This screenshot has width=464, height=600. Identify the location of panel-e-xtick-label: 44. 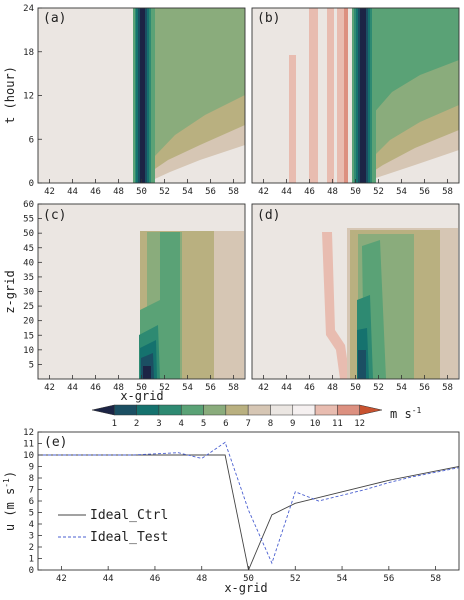
(108, 579).